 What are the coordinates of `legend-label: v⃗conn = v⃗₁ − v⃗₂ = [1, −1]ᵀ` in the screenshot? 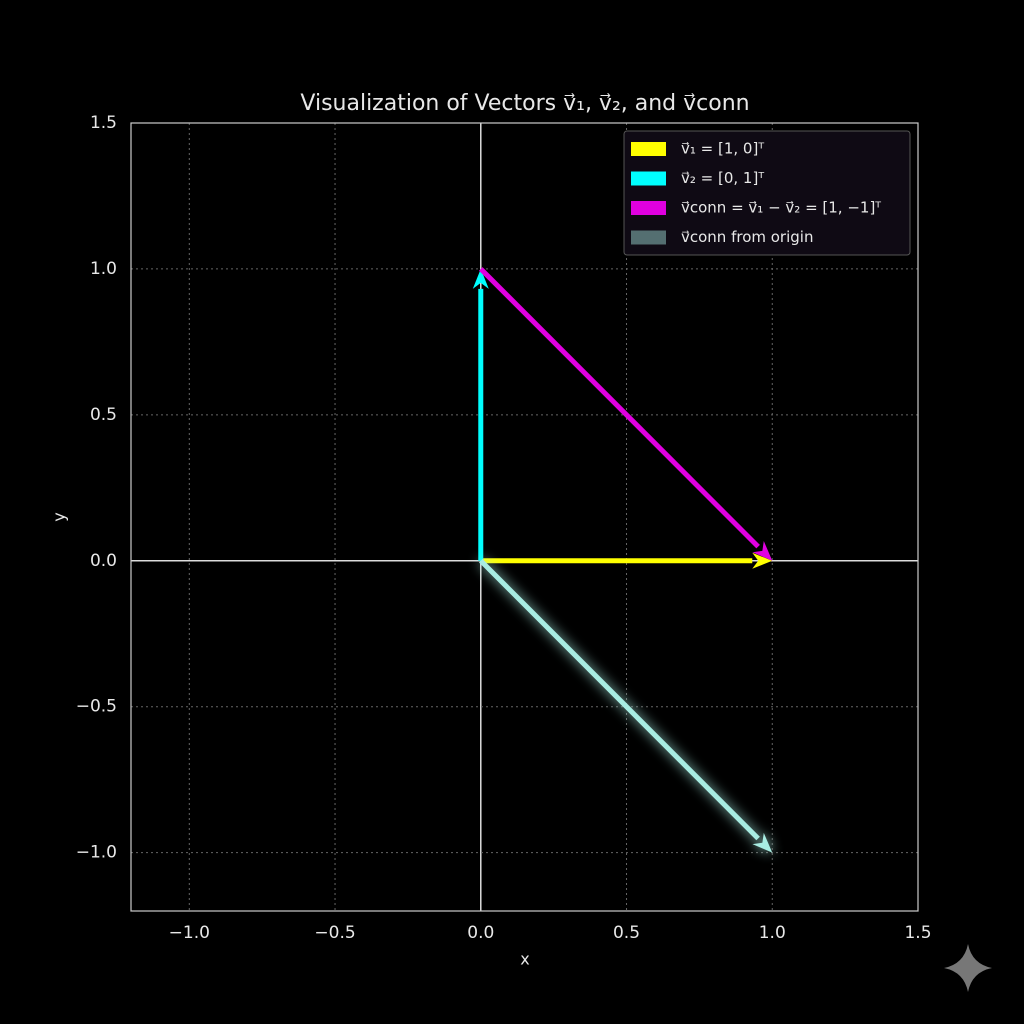 It's located at (781, 208).